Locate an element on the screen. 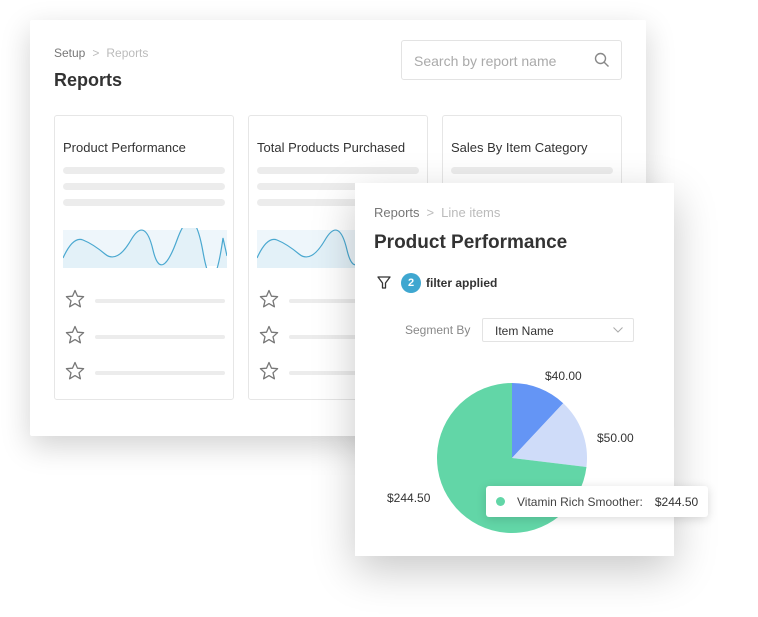 The height and width of the screenshot is (617, 758). sparkline is located at coordinates (145, 248).